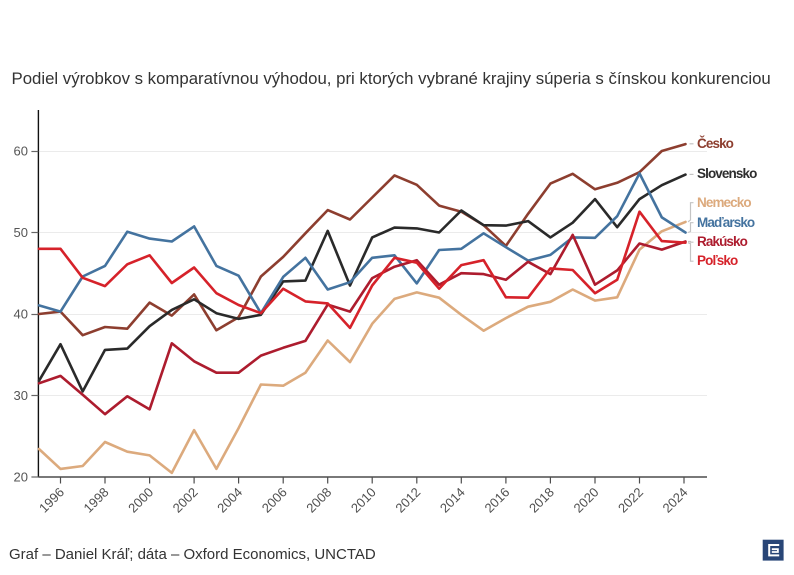  I want to click on svg-text: 2000, so click(140, 500).